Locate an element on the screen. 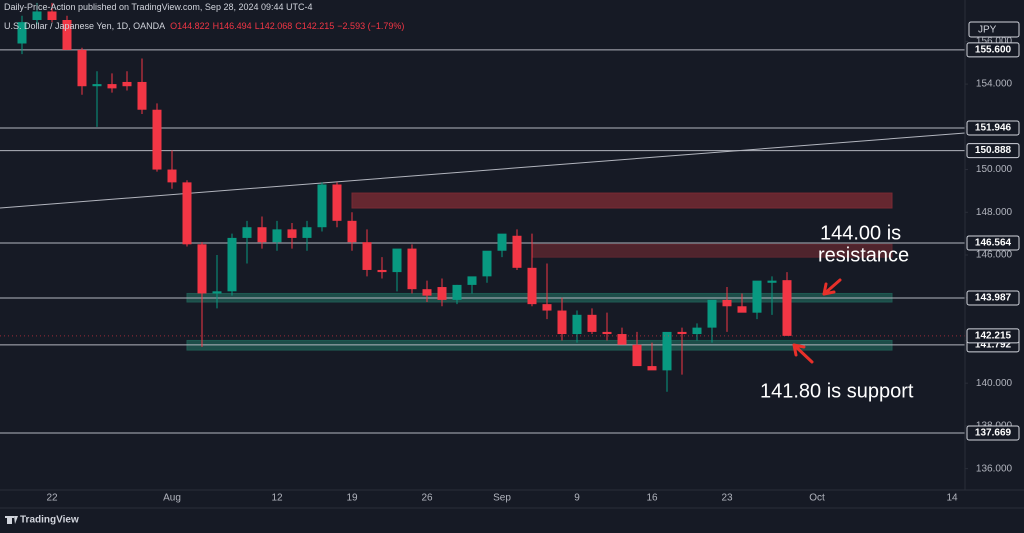 Image resolution: width=1024 pixels, height=533 pixels. price-label: 141.792 is located at coordinates (993, 345).